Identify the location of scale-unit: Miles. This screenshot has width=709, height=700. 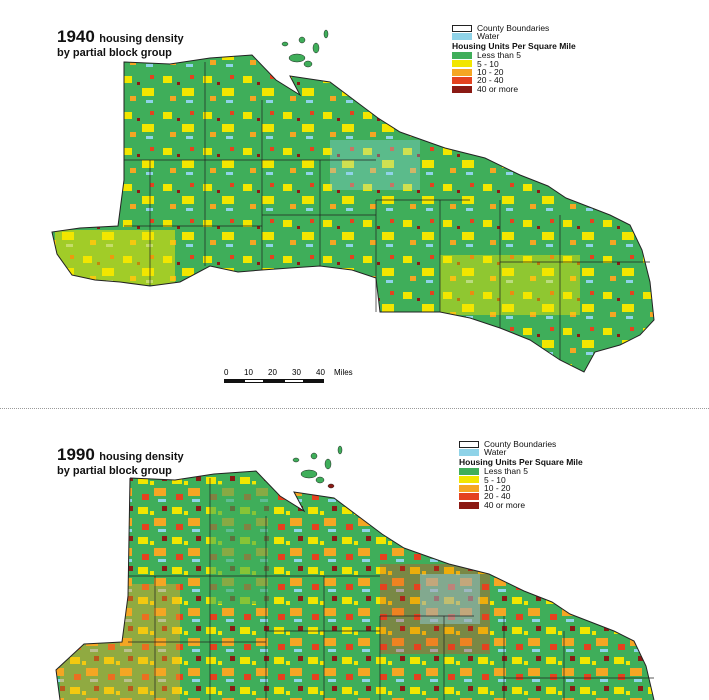
(343, 372).